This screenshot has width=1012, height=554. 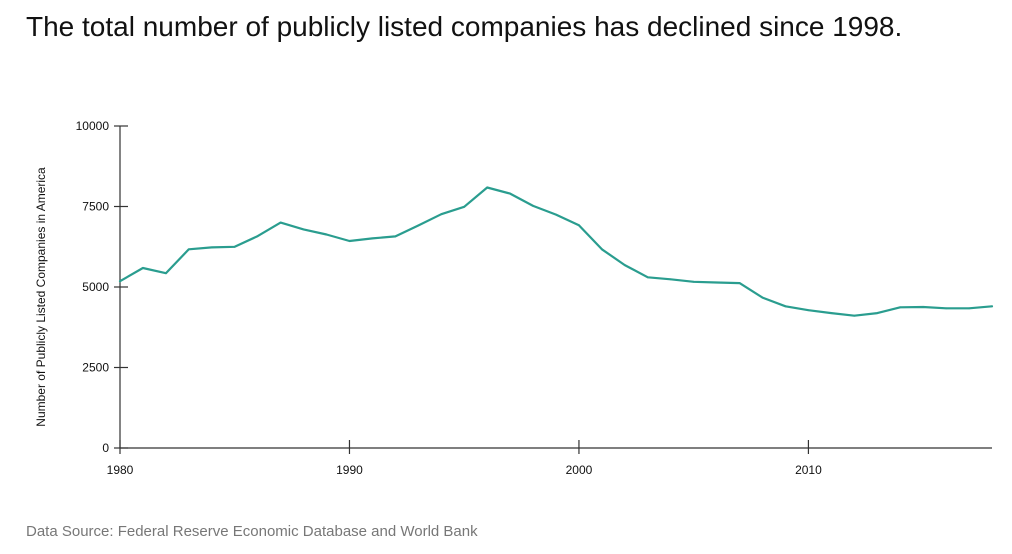 What do you see at coordinates (349, 470) in the screenshot?
I see `x-tick-label: 1990` at bounding box center [349, 470].